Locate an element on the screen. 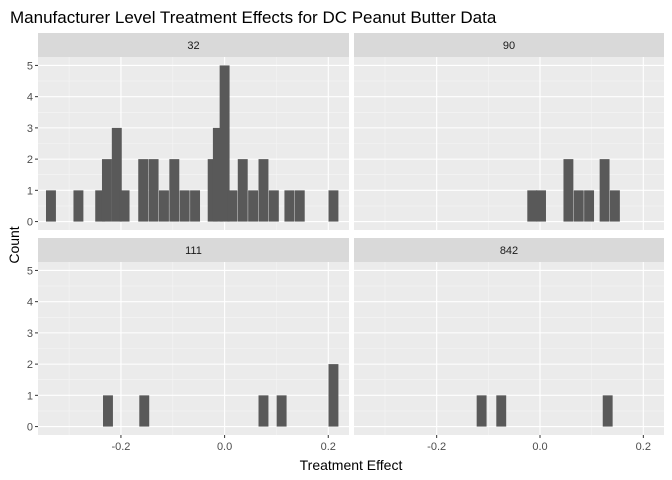  facet-strip-label: 842 is located at coordinates (509, 251).